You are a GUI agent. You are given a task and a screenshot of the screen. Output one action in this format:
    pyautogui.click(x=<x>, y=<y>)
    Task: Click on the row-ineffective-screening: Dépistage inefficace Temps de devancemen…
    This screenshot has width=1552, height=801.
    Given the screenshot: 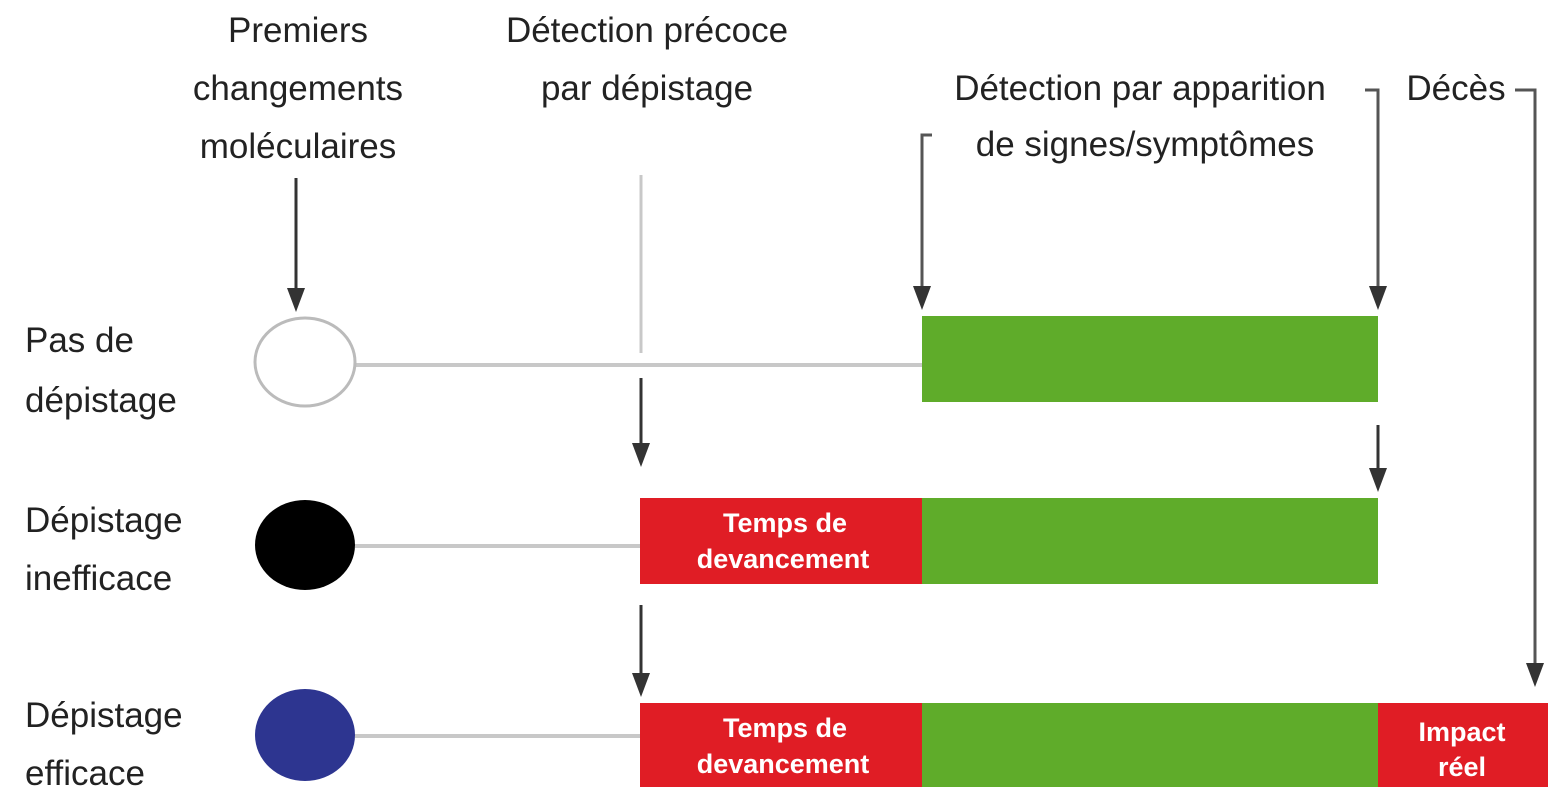 What is the action you would take?
    pyautogui.click(x=701, y=548)
    